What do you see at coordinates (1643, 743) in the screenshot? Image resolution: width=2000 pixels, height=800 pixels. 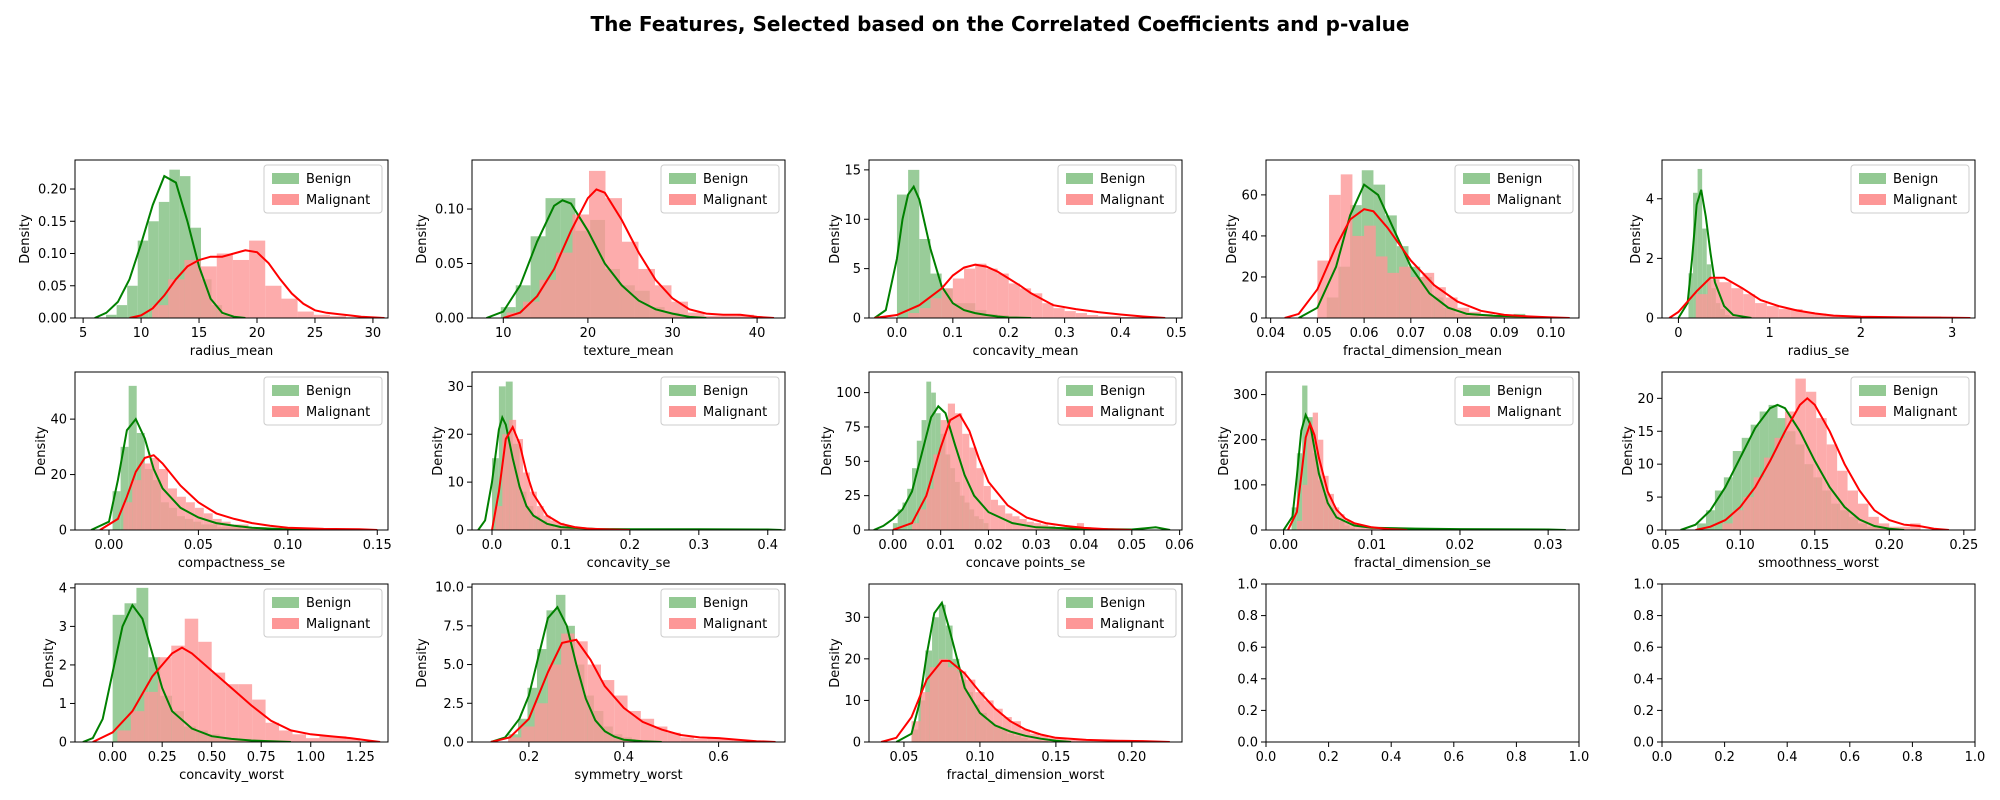 I see `y-tick-label: 0.0` at bounding box center [1643, 743].